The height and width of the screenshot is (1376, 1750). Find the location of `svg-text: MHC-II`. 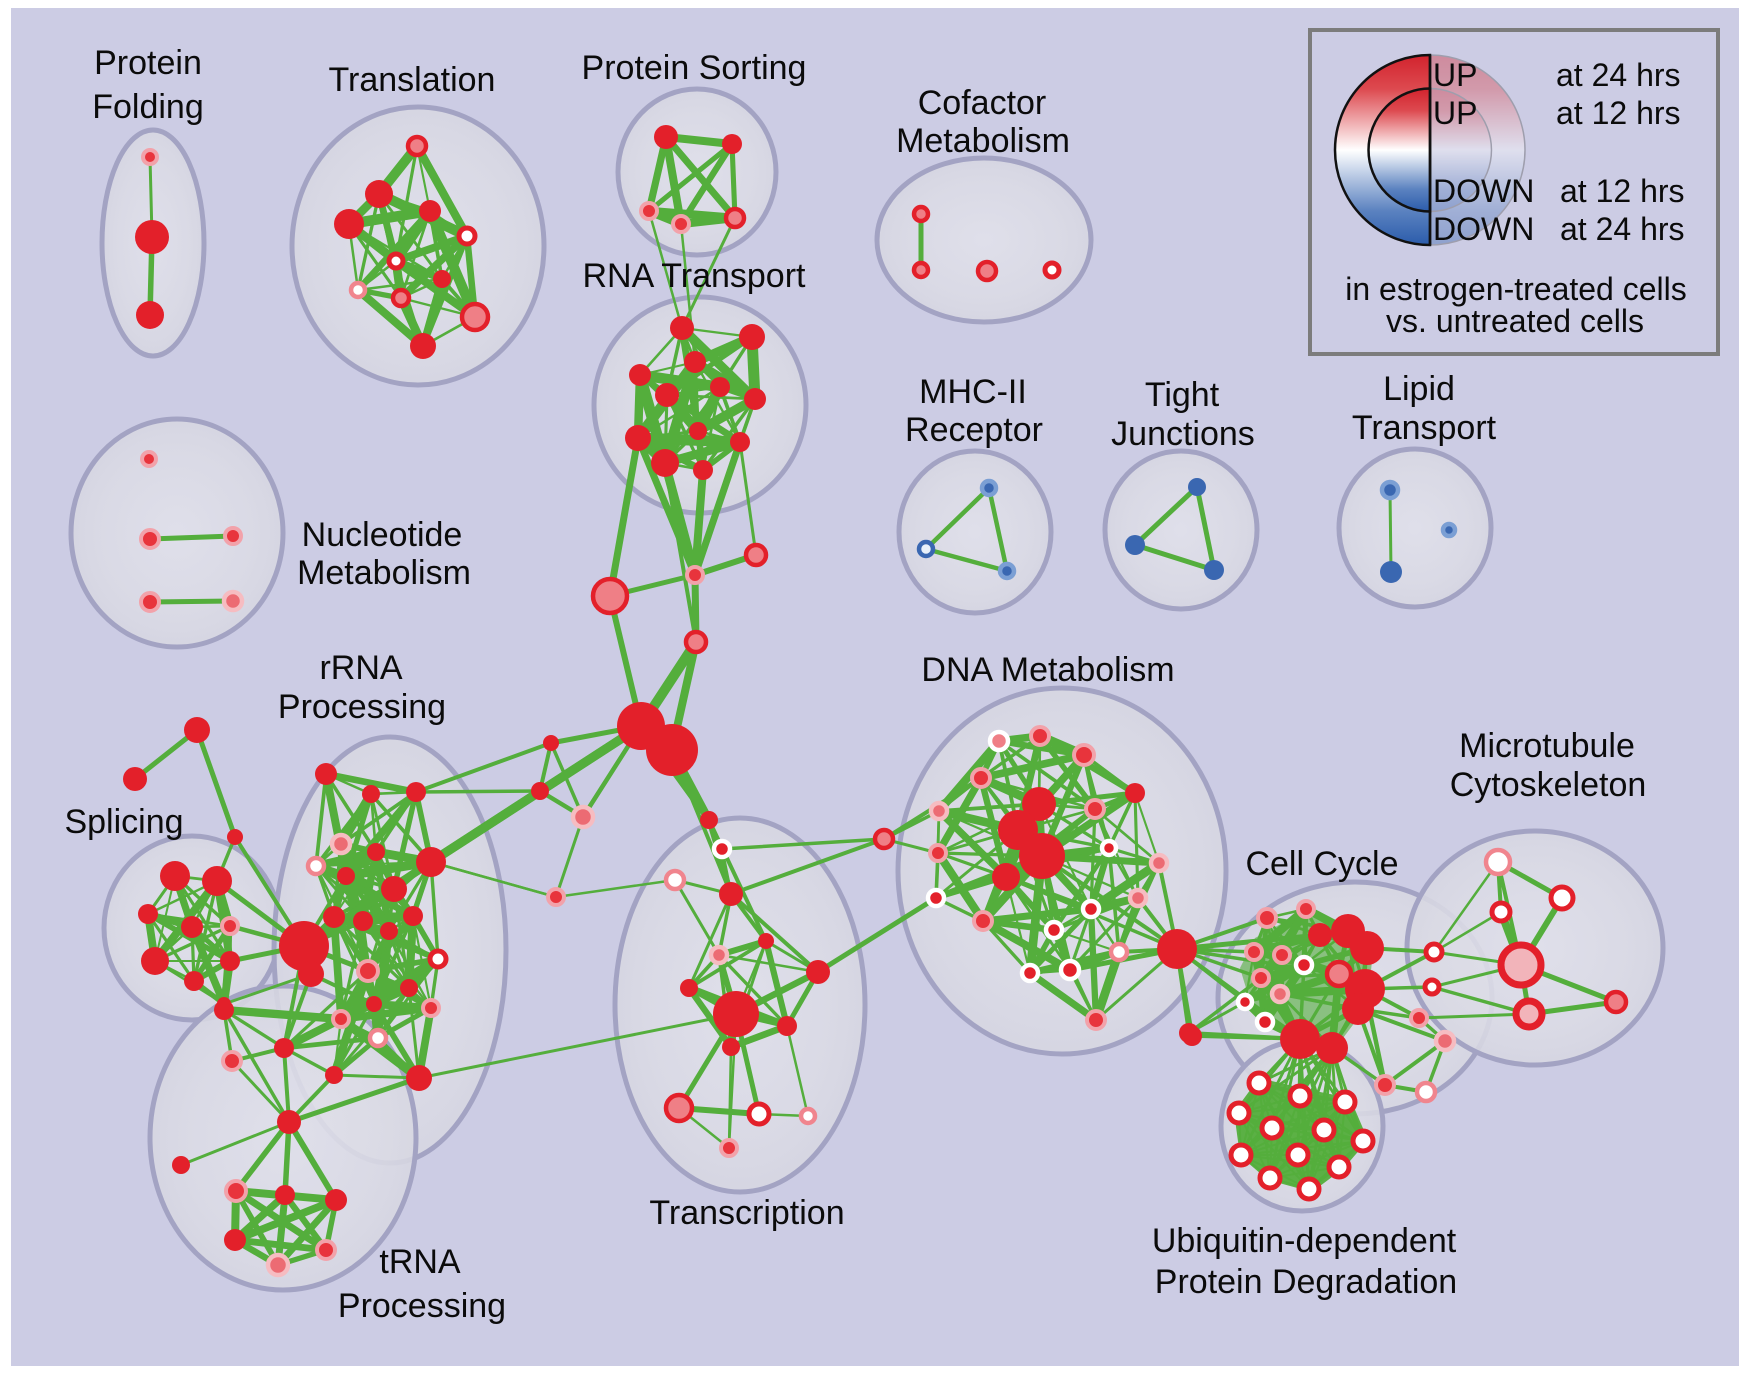

svg-text: MHC-II is located at coordinates (973, 392).